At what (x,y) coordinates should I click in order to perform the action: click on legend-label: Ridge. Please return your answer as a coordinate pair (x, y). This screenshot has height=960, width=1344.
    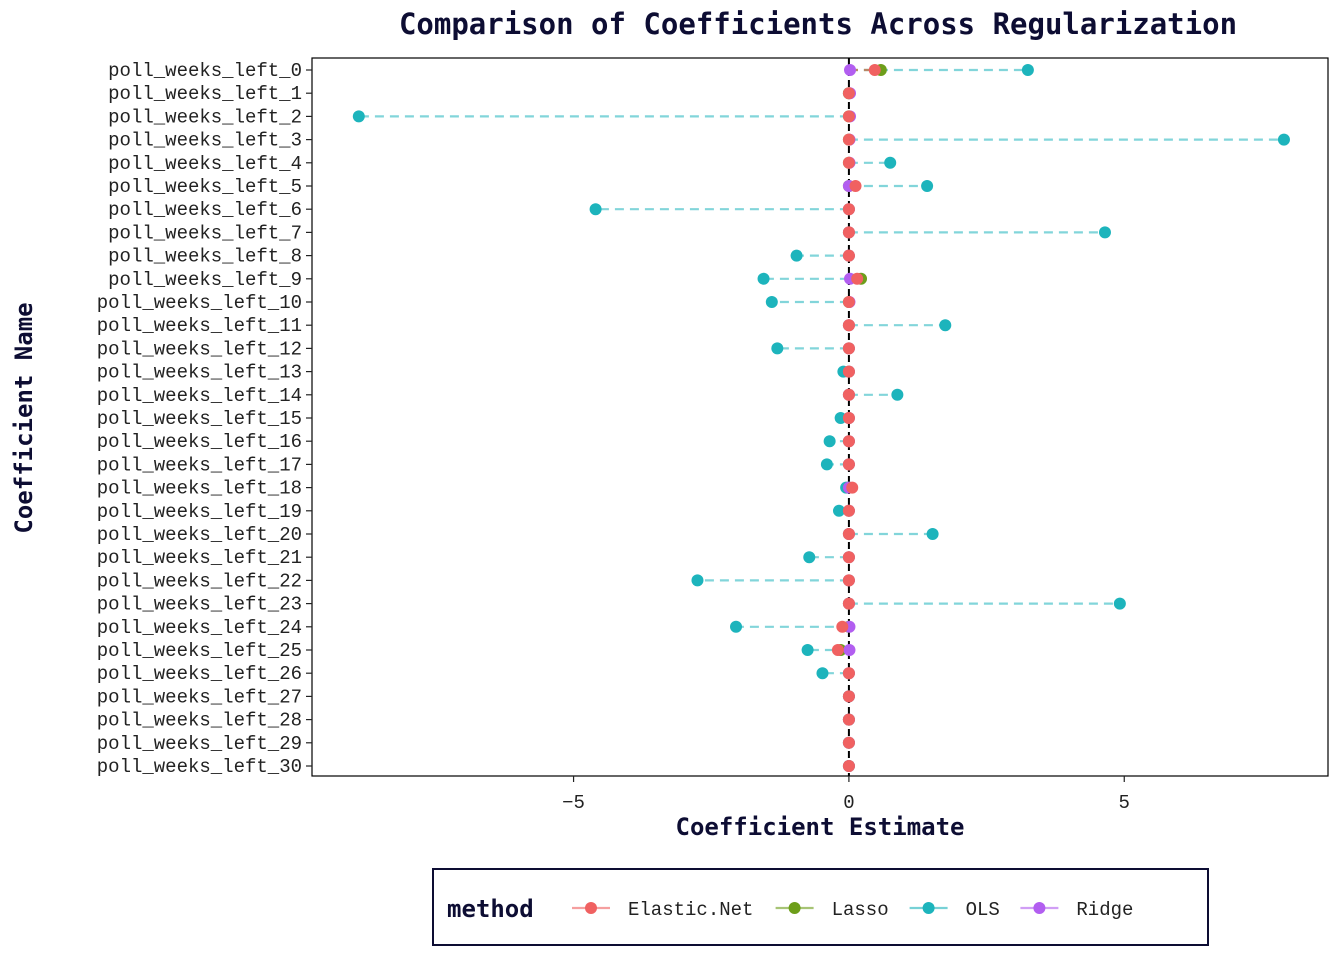
    Looking at the image, I should click on (1104, 910).